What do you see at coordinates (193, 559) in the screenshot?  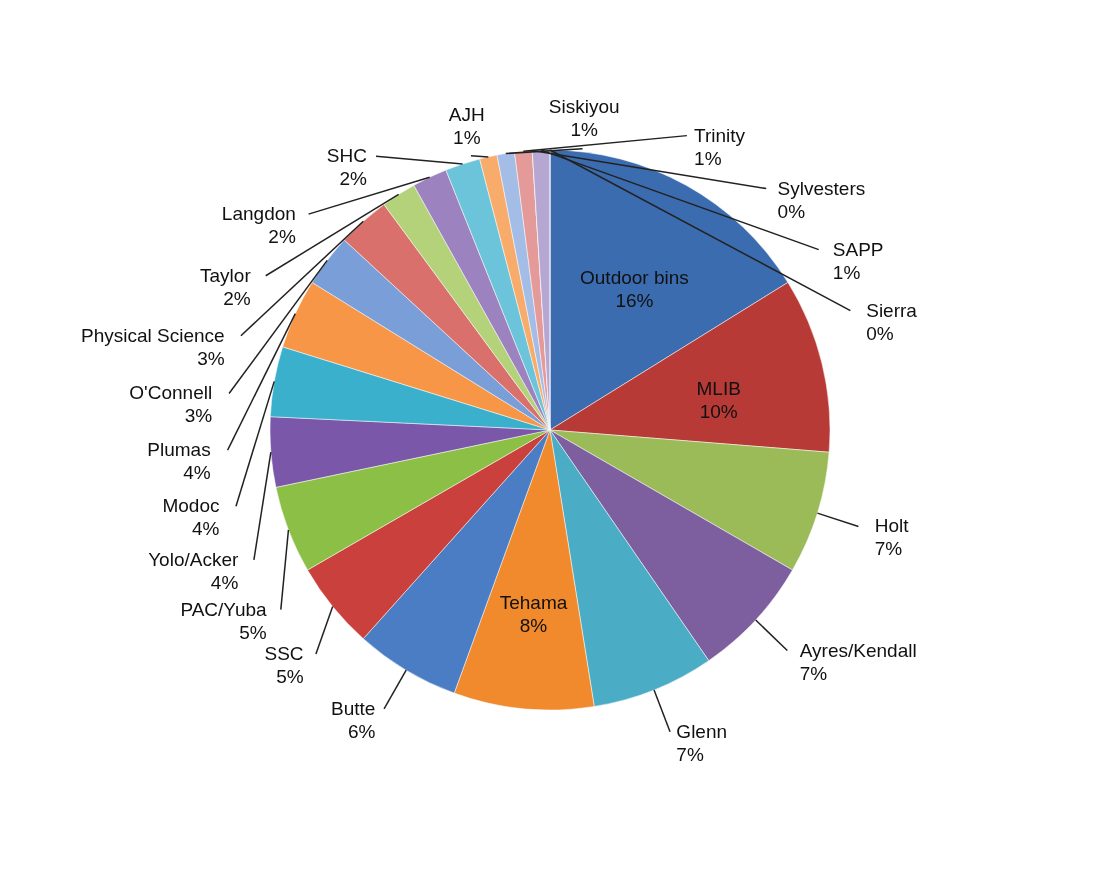 I see `slice-label: Yolo/Acker` at bounding box center [193, 559].